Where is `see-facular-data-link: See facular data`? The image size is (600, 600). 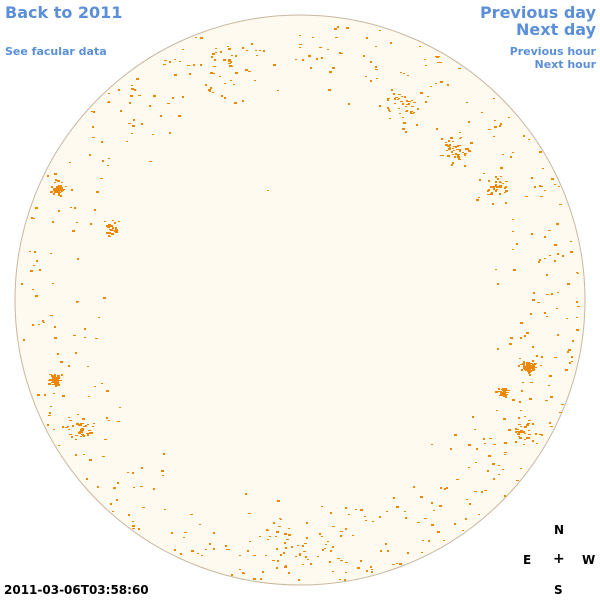
see-facular-data-link: See facular data is located at coordinates (56, 51).